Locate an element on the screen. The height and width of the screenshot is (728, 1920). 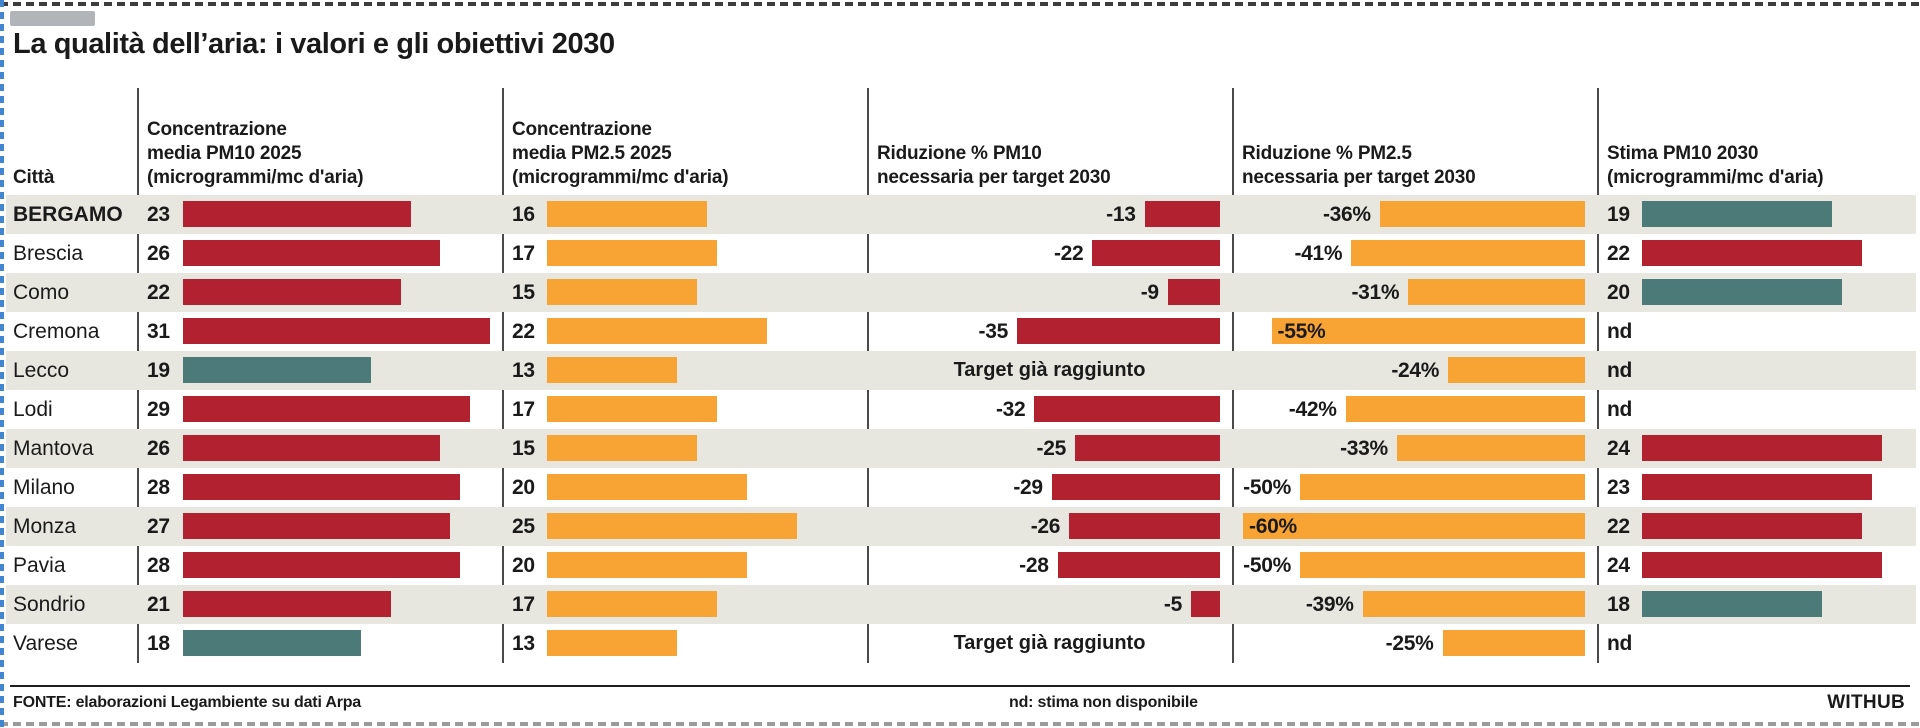
table-row: Milano 28 20 -29 -50% 23 is located at coordinates (960, 487).